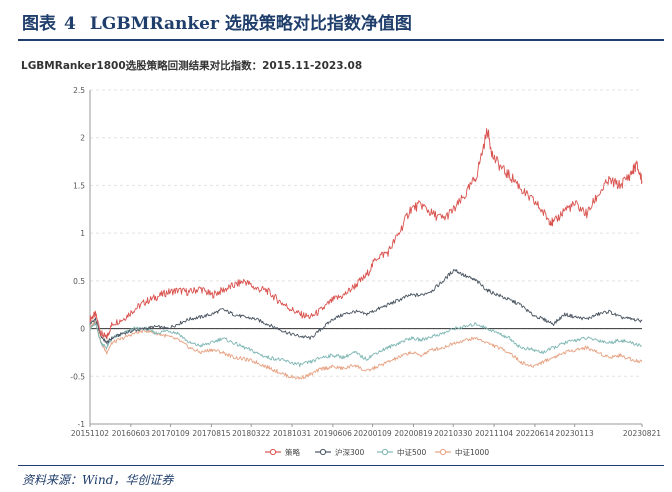 Image resolution: width=672 pixels, height=492 pixels. What do you see at coordinates (292, 452) in the screenshot?
I see `legend-label-strategy: 策略` at bounding box center [292, 452].